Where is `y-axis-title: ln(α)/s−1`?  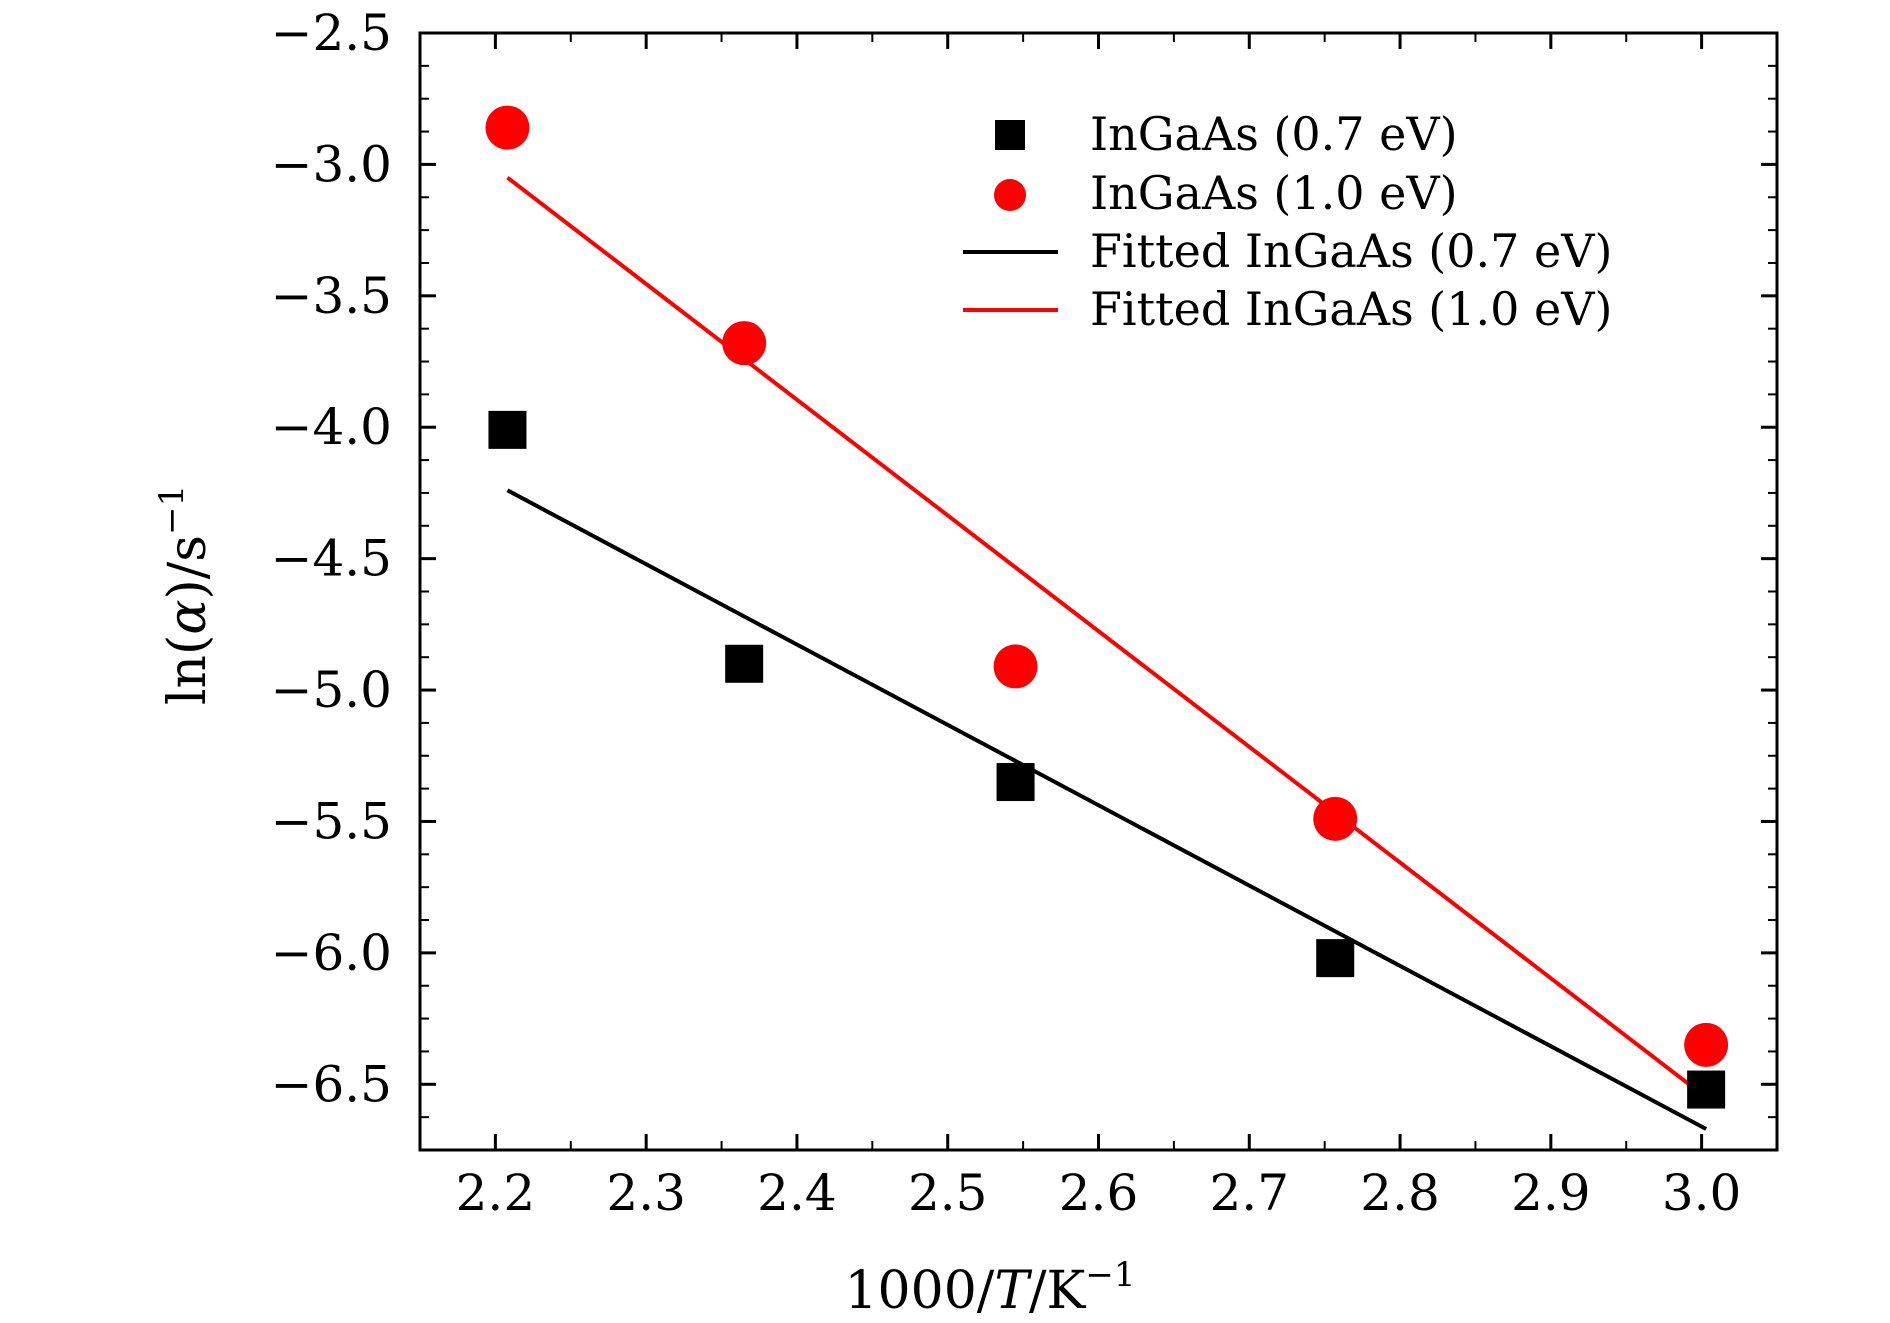
y-axis-title: ln(α)/s−1 is located at coordinates (185, 595).